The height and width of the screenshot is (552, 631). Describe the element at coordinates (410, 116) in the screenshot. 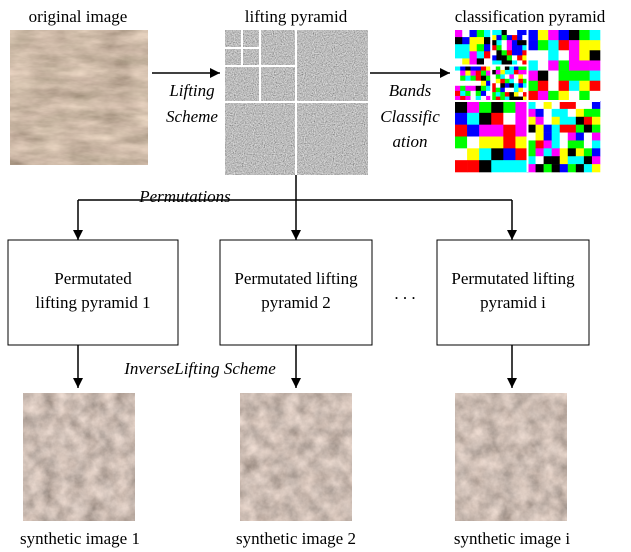

I see `arrow-label: Classific` at that location.